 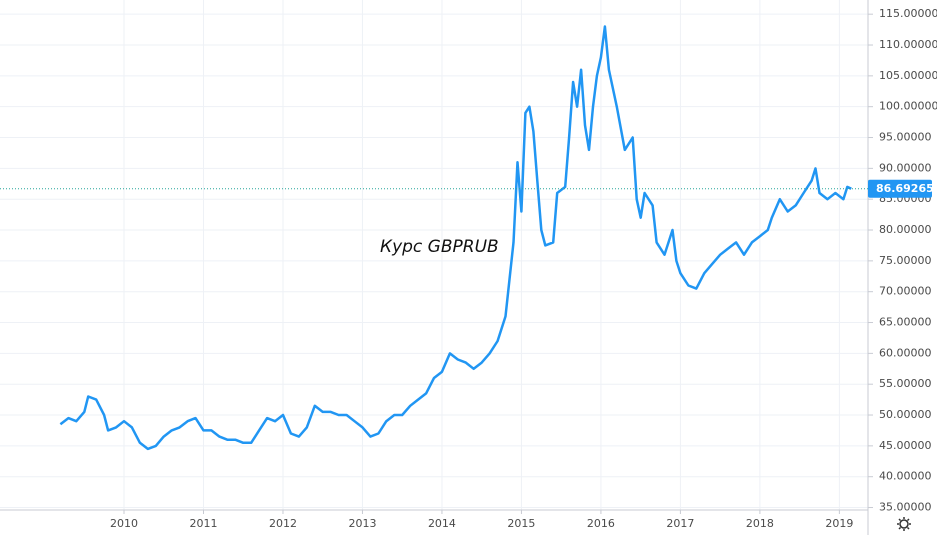 I want to click on x-tick-label: 2013, so click(x=362, y=523).